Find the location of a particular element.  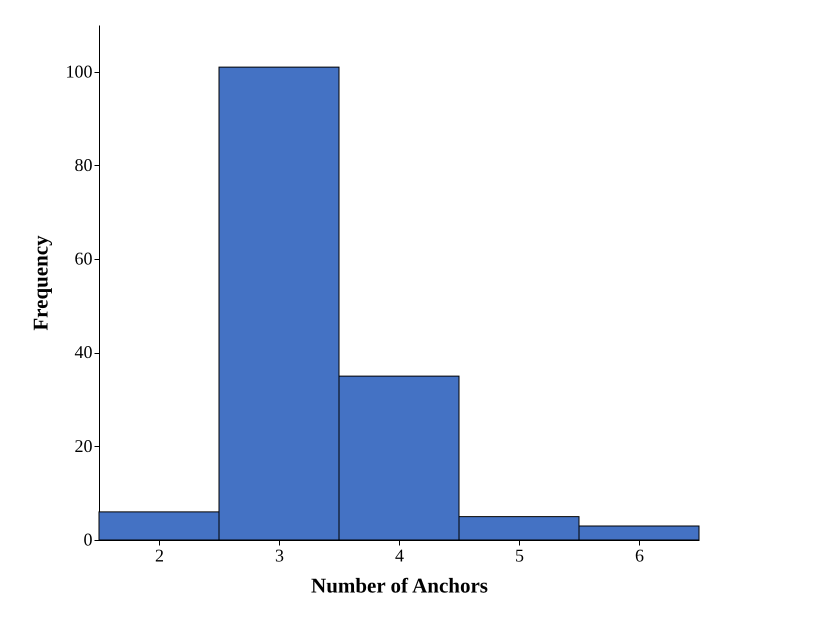

y-tick-label: 40 is located at coordinates (83, 352).